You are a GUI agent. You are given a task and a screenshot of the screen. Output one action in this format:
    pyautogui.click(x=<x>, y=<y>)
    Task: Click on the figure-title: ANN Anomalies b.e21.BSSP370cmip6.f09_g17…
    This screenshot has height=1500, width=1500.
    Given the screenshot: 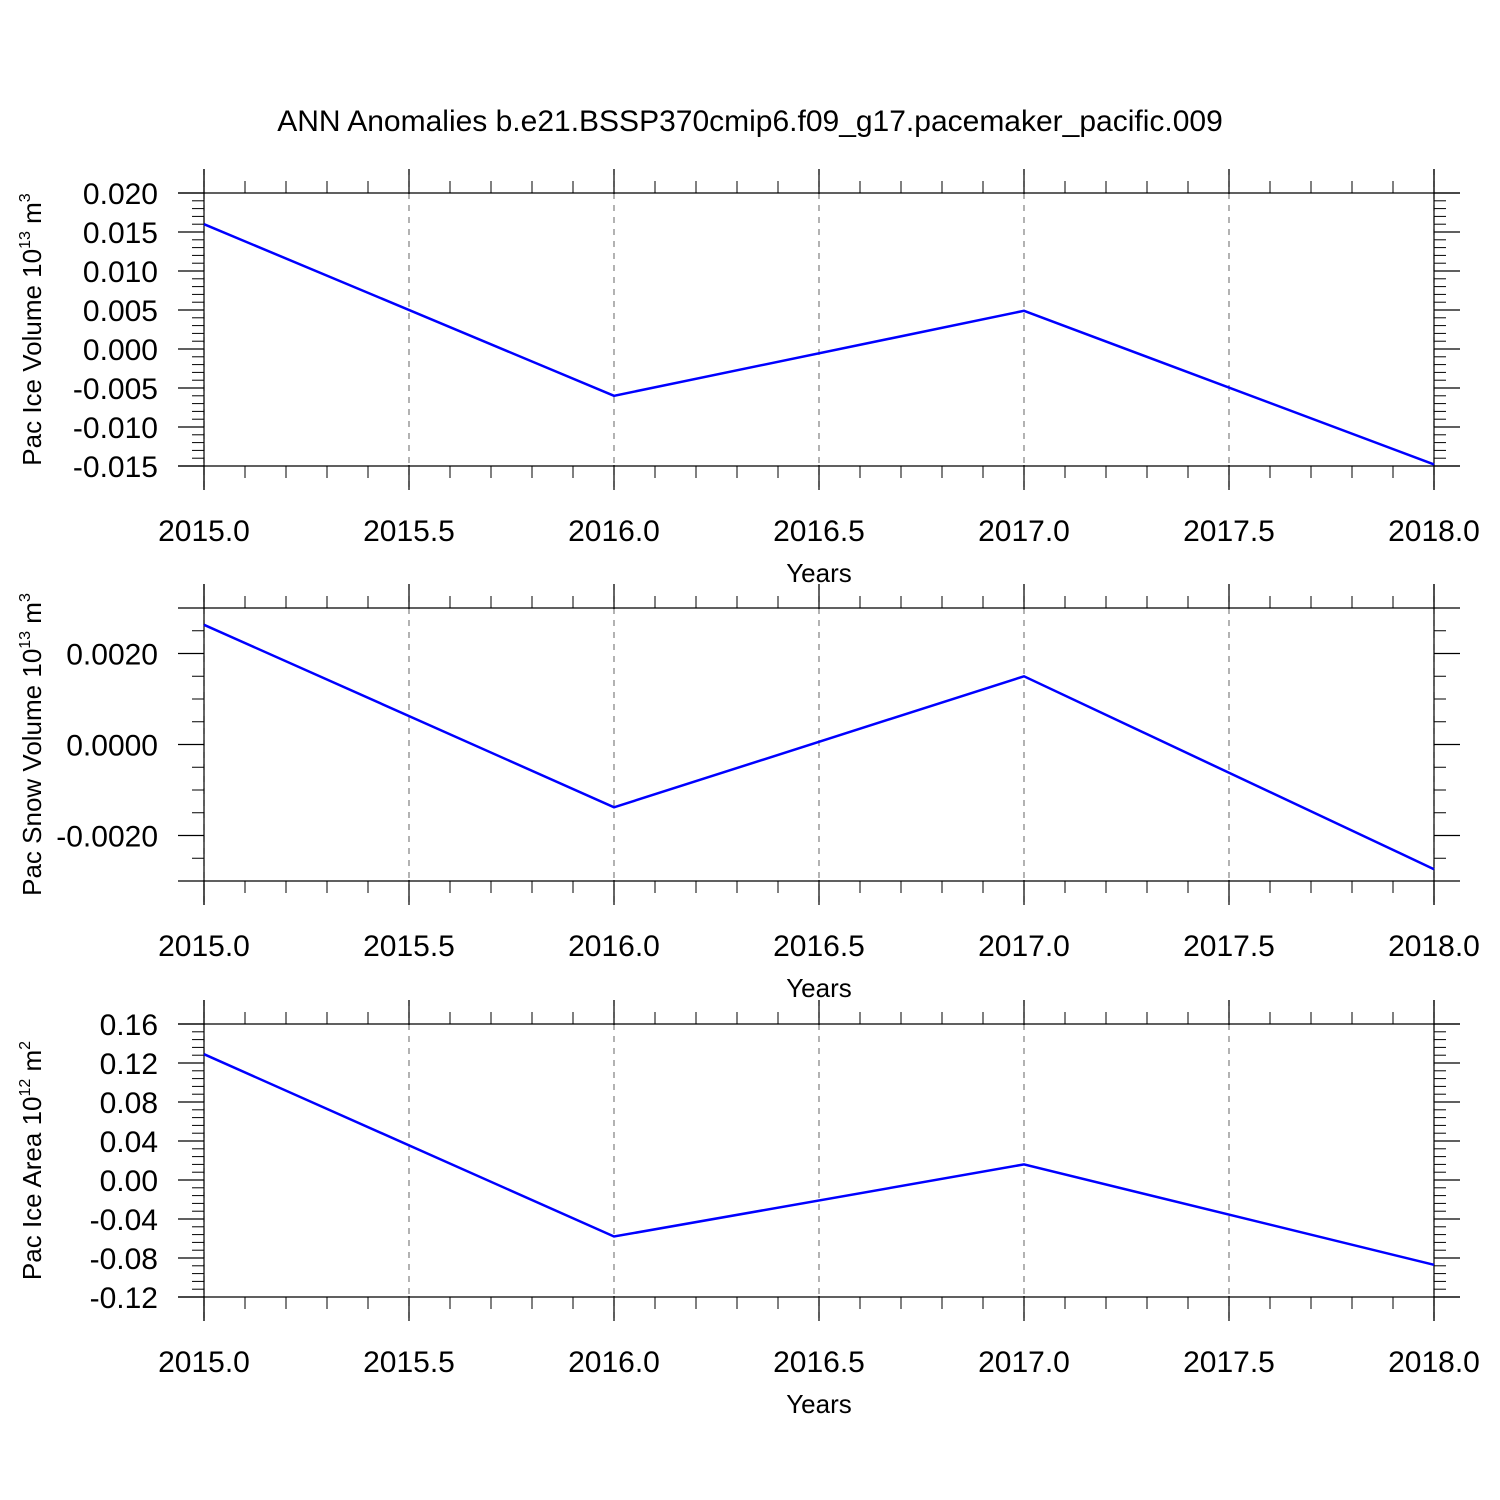 What is the action you would take?
    pyautogui.click(x=750, y=121)
    